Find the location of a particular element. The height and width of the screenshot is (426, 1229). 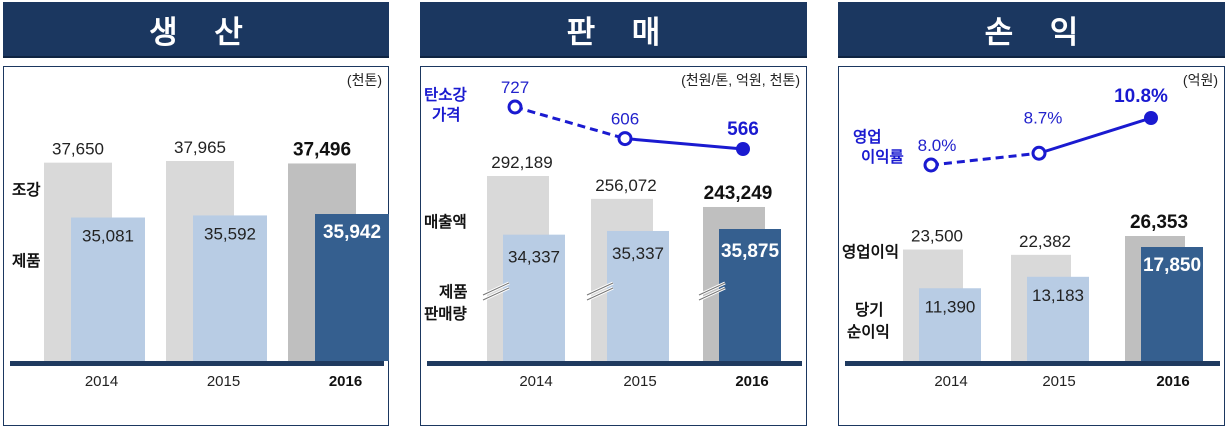

data-label-매출액: 243,249 is located at coordinates (738, 193).